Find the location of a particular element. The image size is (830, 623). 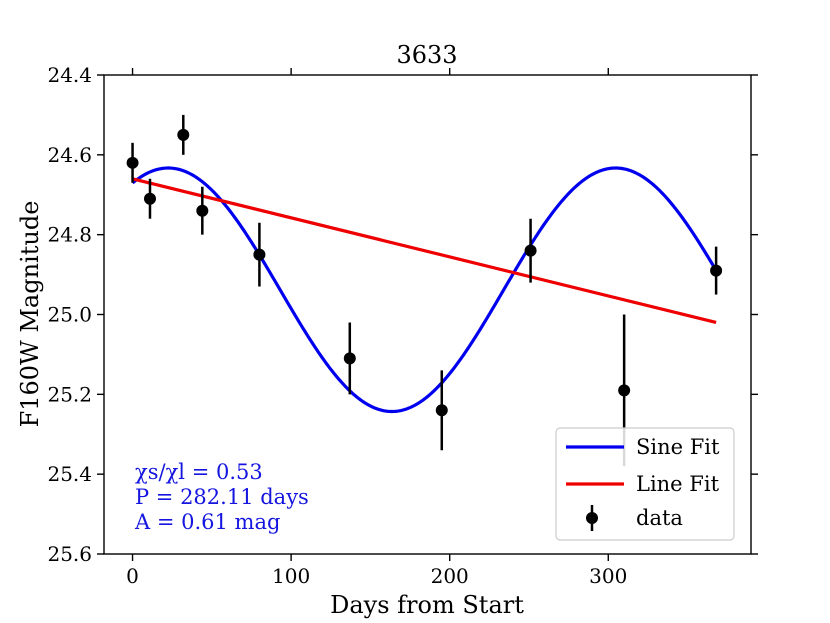

y-tick-label: 24.8 is located at coordinates (69, 235).